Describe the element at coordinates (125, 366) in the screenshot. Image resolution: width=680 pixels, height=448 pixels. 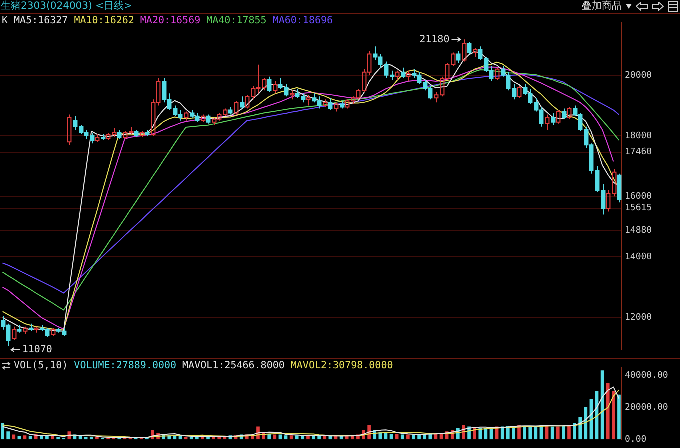
I see `text: VOLUME:27889.0000` at that location.